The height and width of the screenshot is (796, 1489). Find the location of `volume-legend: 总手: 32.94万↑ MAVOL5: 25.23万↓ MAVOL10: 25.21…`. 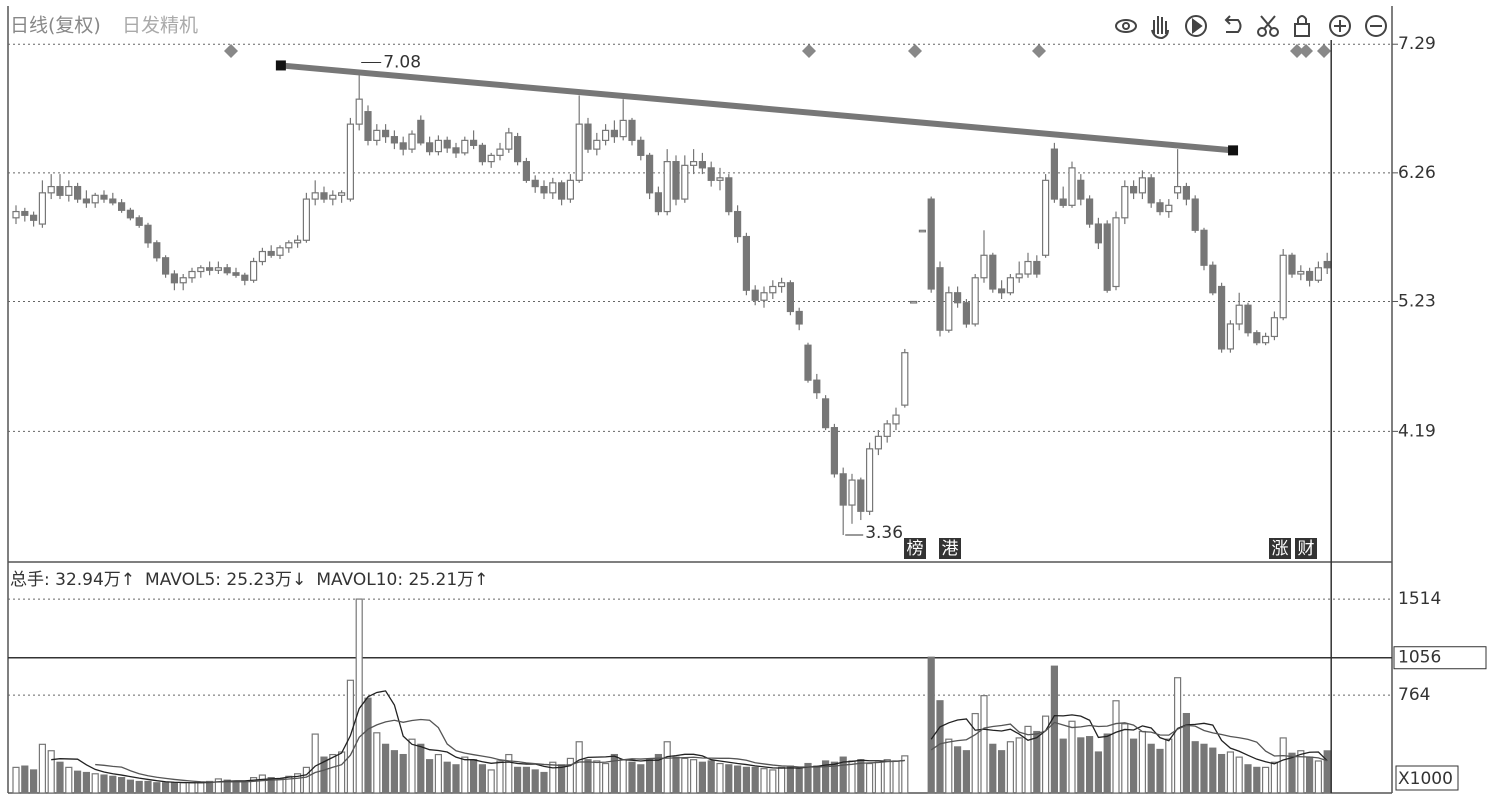

volume-legend: 总手: 32.94万↑ MAVOL5: 25.23万↓ MAVOL10: 25.21… is located at coordinates (249, 580).